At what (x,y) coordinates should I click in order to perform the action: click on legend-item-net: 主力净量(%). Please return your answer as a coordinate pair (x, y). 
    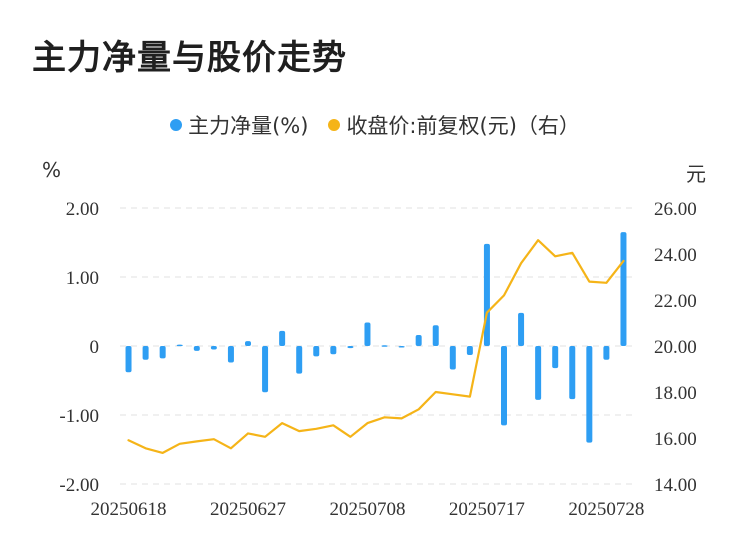
    Looking at the image, I should click on (239, 125).